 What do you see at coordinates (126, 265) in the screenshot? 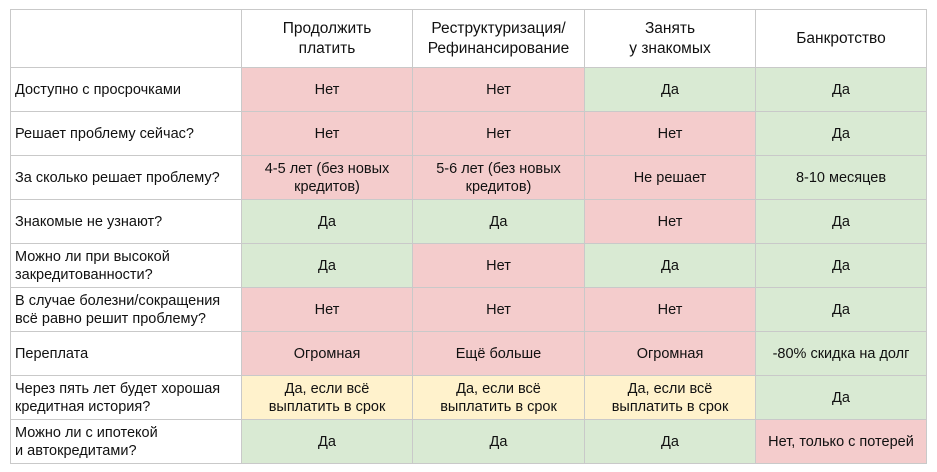
I see `row-question: Можно ли при высокой закредитованности?` at bounding box center [126, 265].